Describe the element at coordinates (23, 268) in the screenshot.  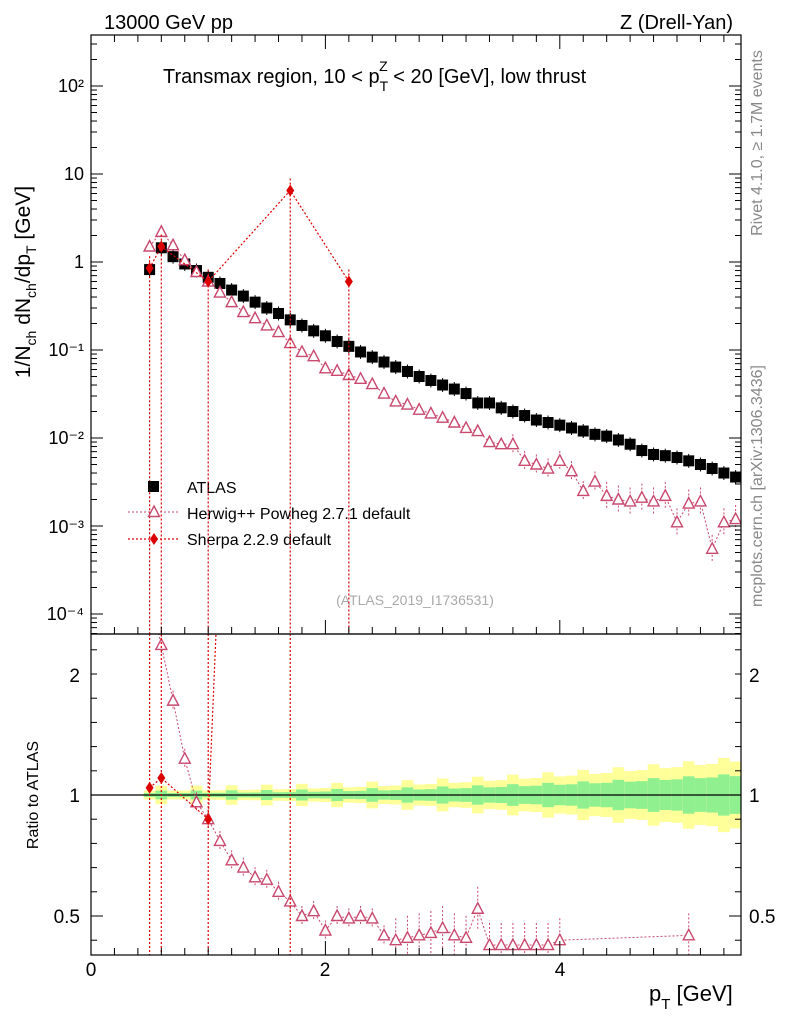
I see `ylabel-part-4: /dp` at that location.